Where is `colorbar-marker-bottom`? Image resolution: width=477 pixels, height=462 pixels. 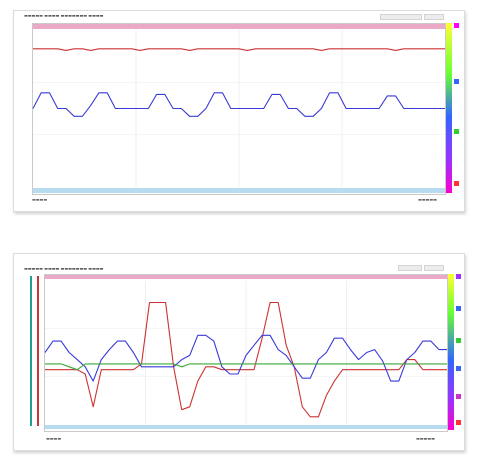 colorbar-marker-bottom is located at coordinates (456, 183).